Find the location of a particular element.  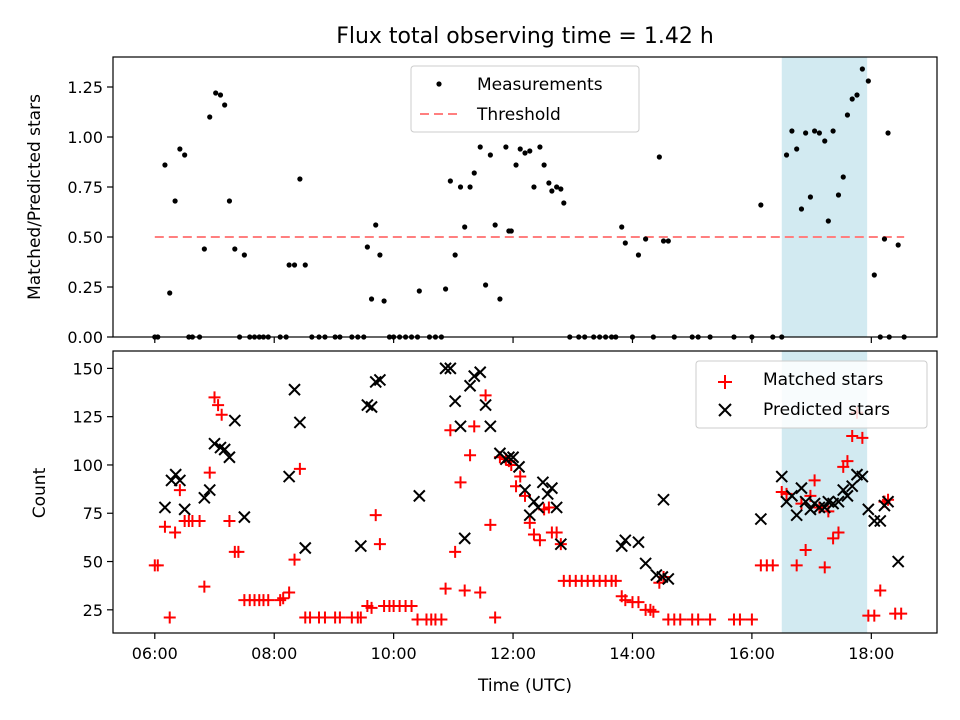

legend-measurements-label: Measurements is located at coordinates (540, 85).